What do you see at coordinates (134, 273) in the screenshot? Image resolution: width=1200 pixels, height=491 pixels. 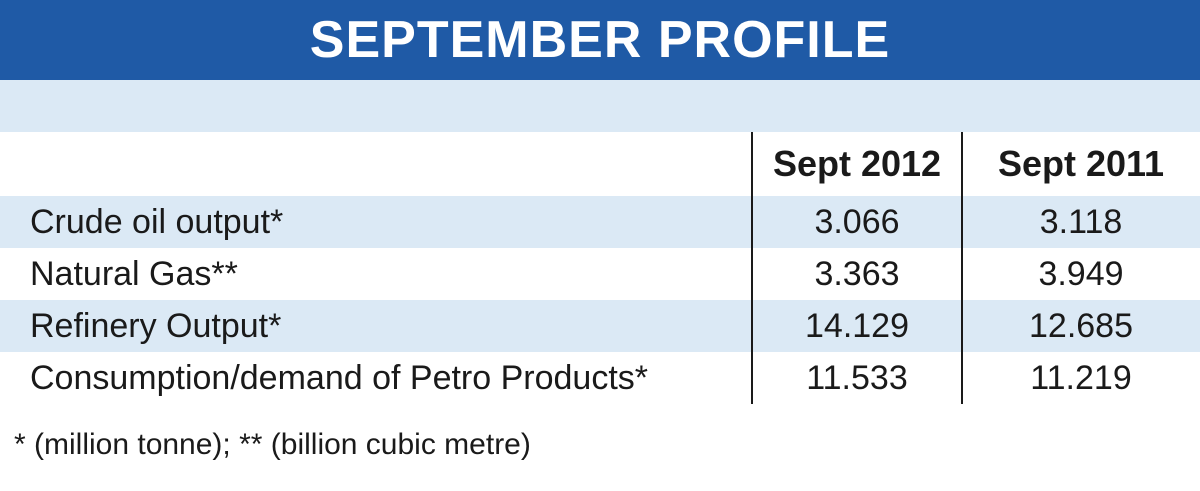 I see `row-label: Natural Gas**` at bounding box center [134, 273].